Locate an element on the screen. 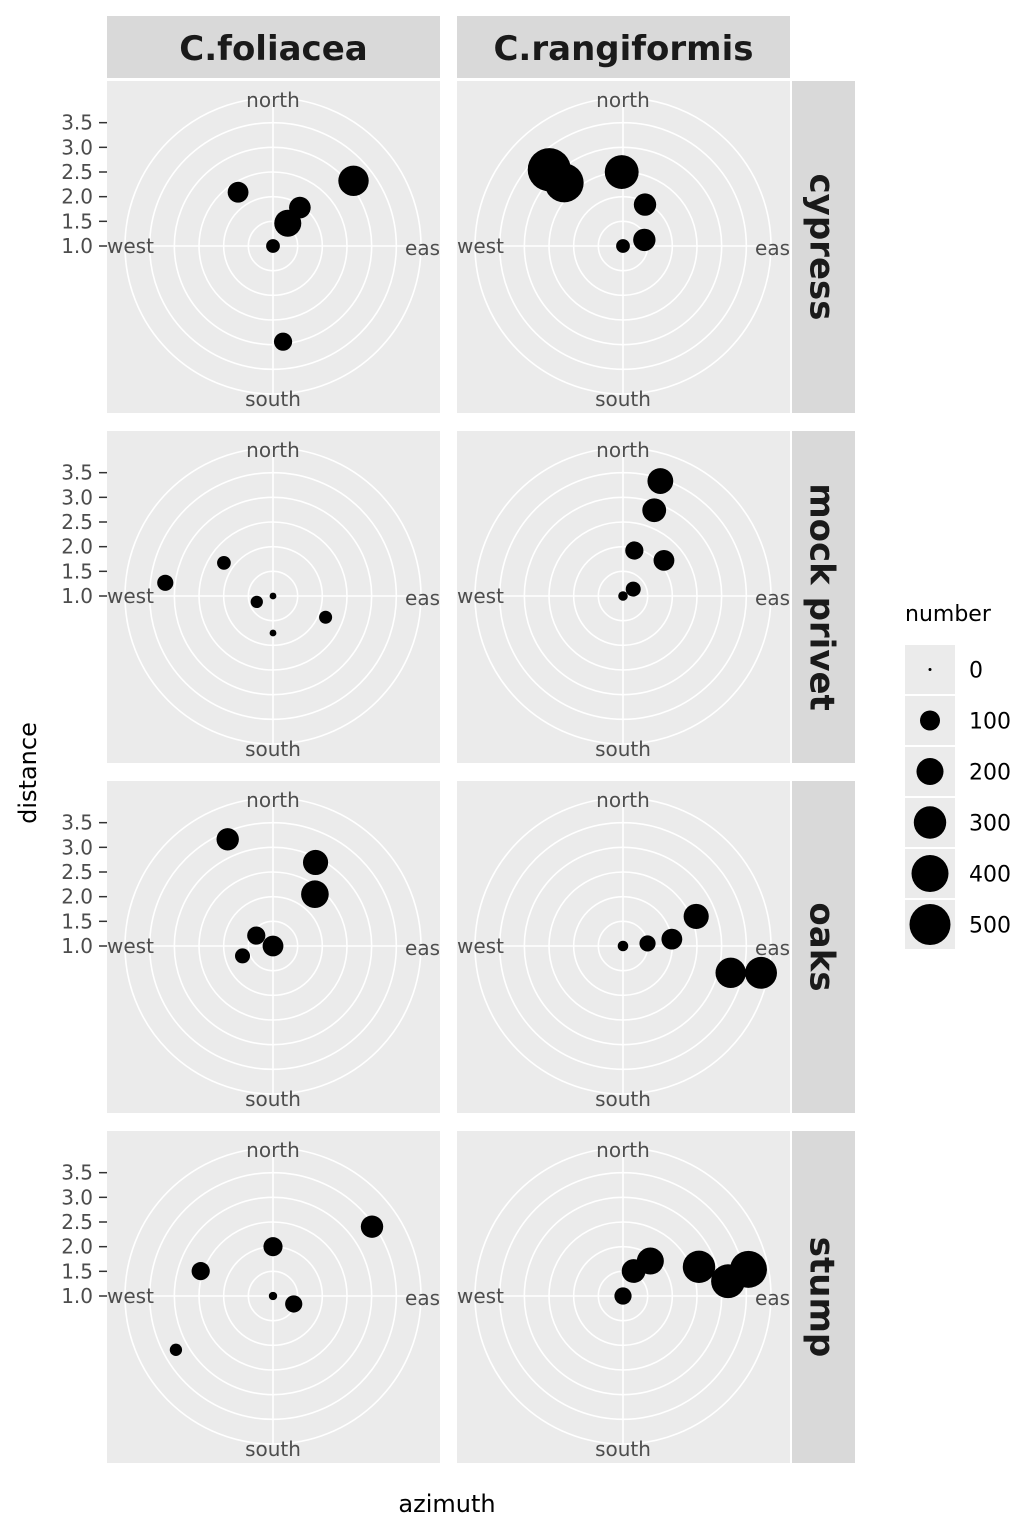 Image resolution: width=1018 pixels, height=1519 pixels. strip-c-foliacea: C.foliacea is located at coordinates (273, 47).